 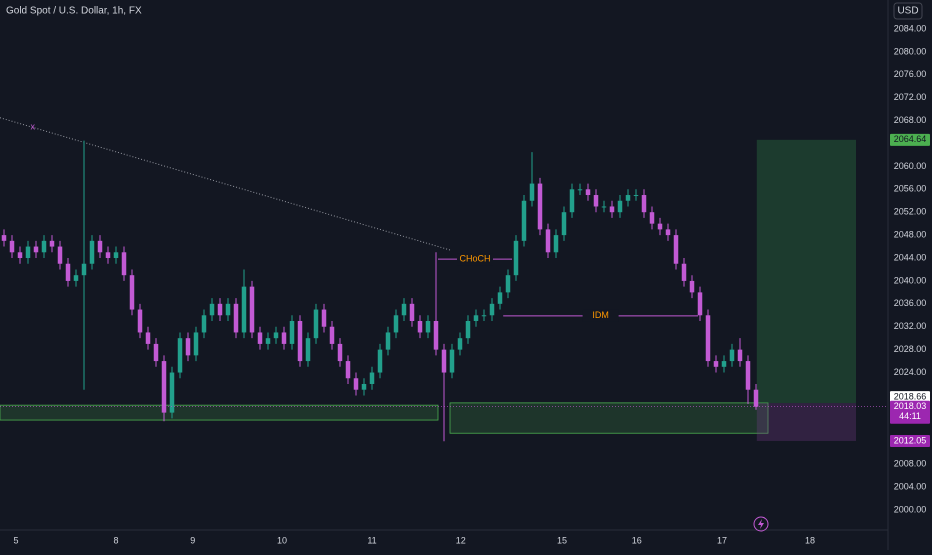 I want to click on level-label-bg, so click(x=600, y=315).